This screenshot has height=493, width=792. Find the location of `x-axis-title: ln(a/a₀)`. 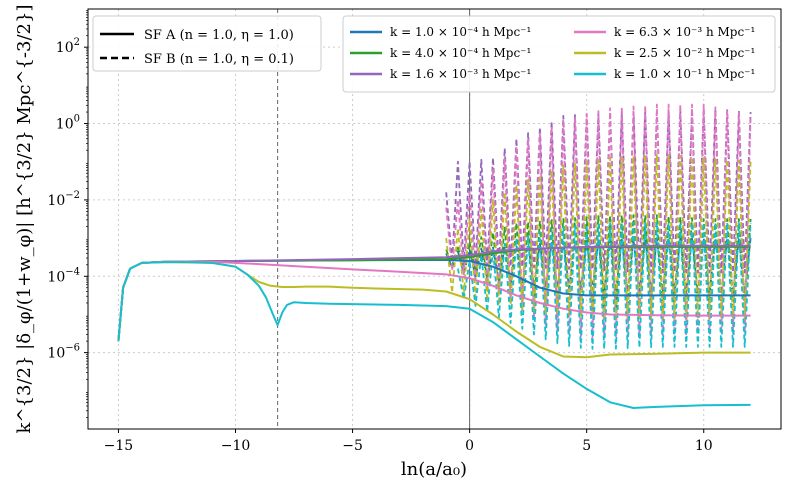

x-axis-title: ln(a/a₀) is located at coordinates (434, 469).